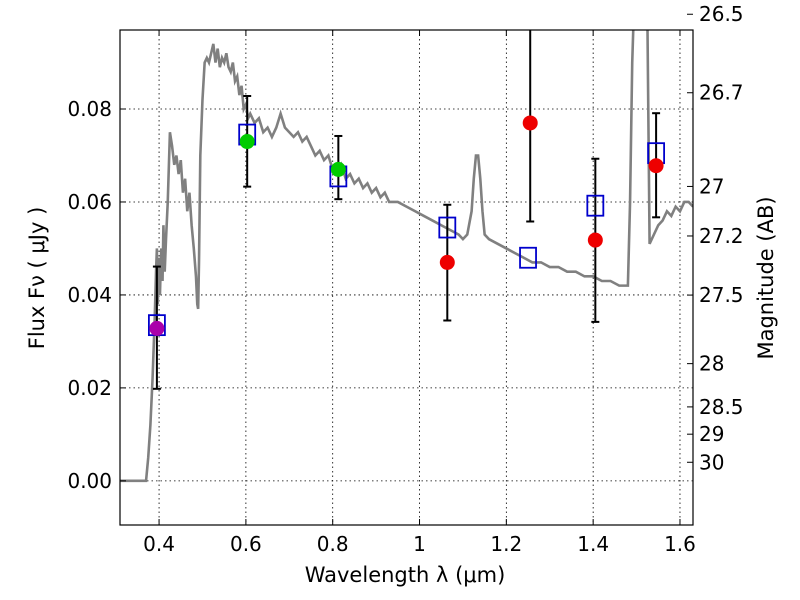 Image resolution: width=800 pixels, height=600 pixels. Describe the element at coordinates (721, 295) in the screenshot. I see `right-tick-label: 27.5` at that location.